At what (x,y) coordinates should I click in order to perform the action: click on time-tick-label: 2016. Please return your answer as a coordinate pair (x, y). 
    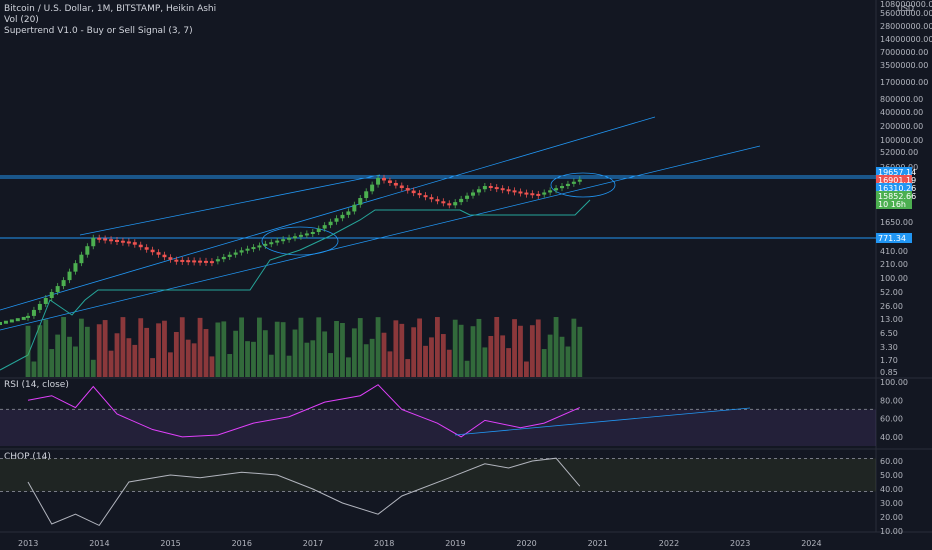
    Looking at the image, I should click on (242, 543).